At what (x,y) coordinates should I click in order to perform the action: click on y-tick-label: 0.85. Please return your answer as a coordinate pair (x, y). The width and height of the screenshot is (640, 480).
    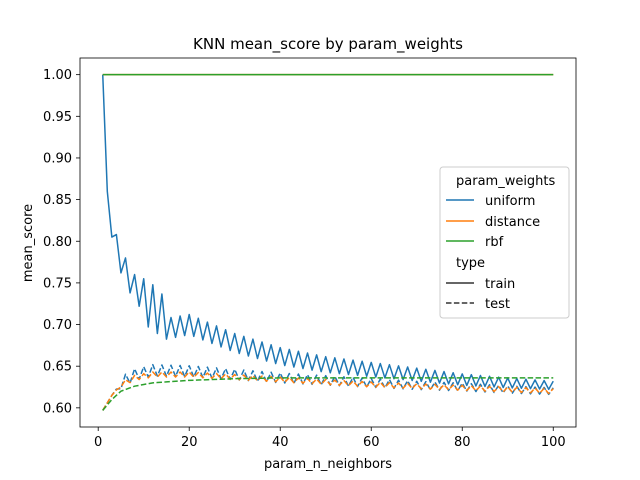
    Looking at the image, I should click on (57, 200).